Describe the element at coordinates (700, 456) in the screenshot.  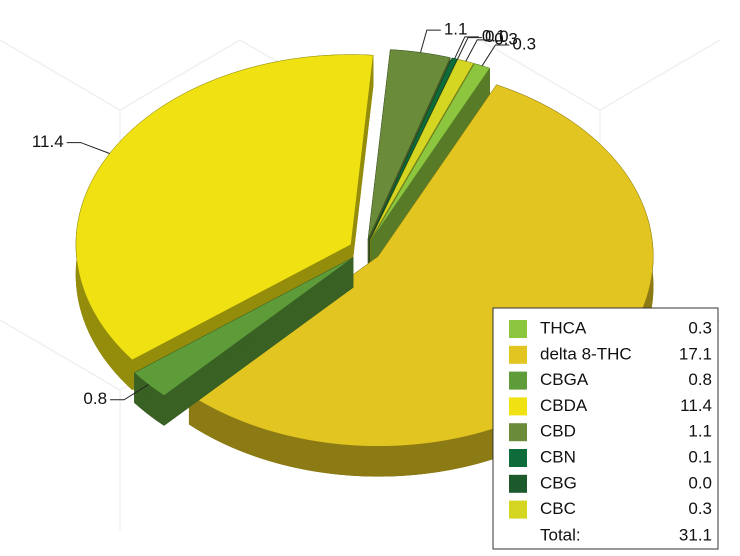
I see `legend-value: 0.1` at that location.